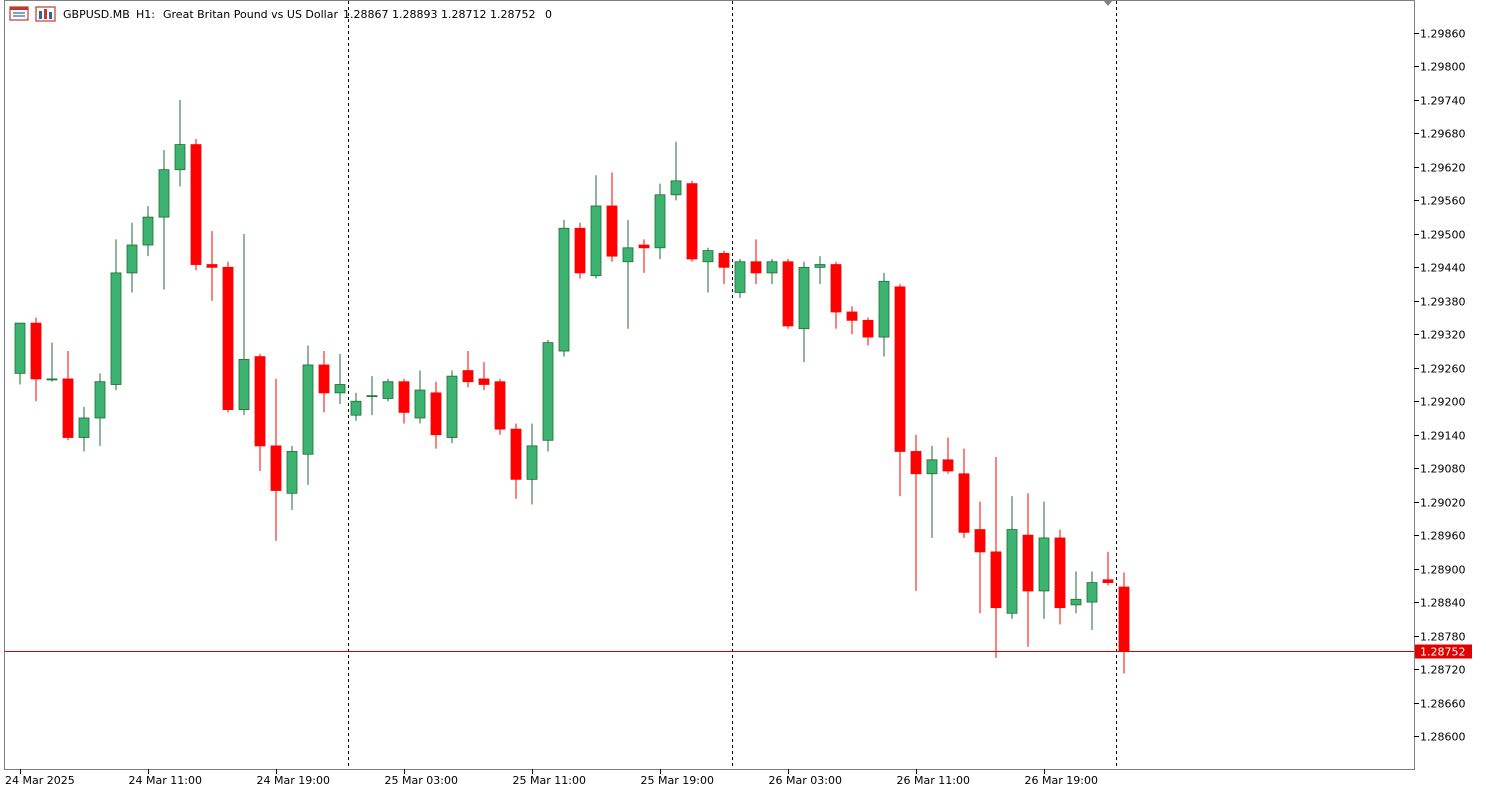 This screenshot has width=1486, height=791. I want to click on price-tick-label: 1.29200, so click(1443, 402).